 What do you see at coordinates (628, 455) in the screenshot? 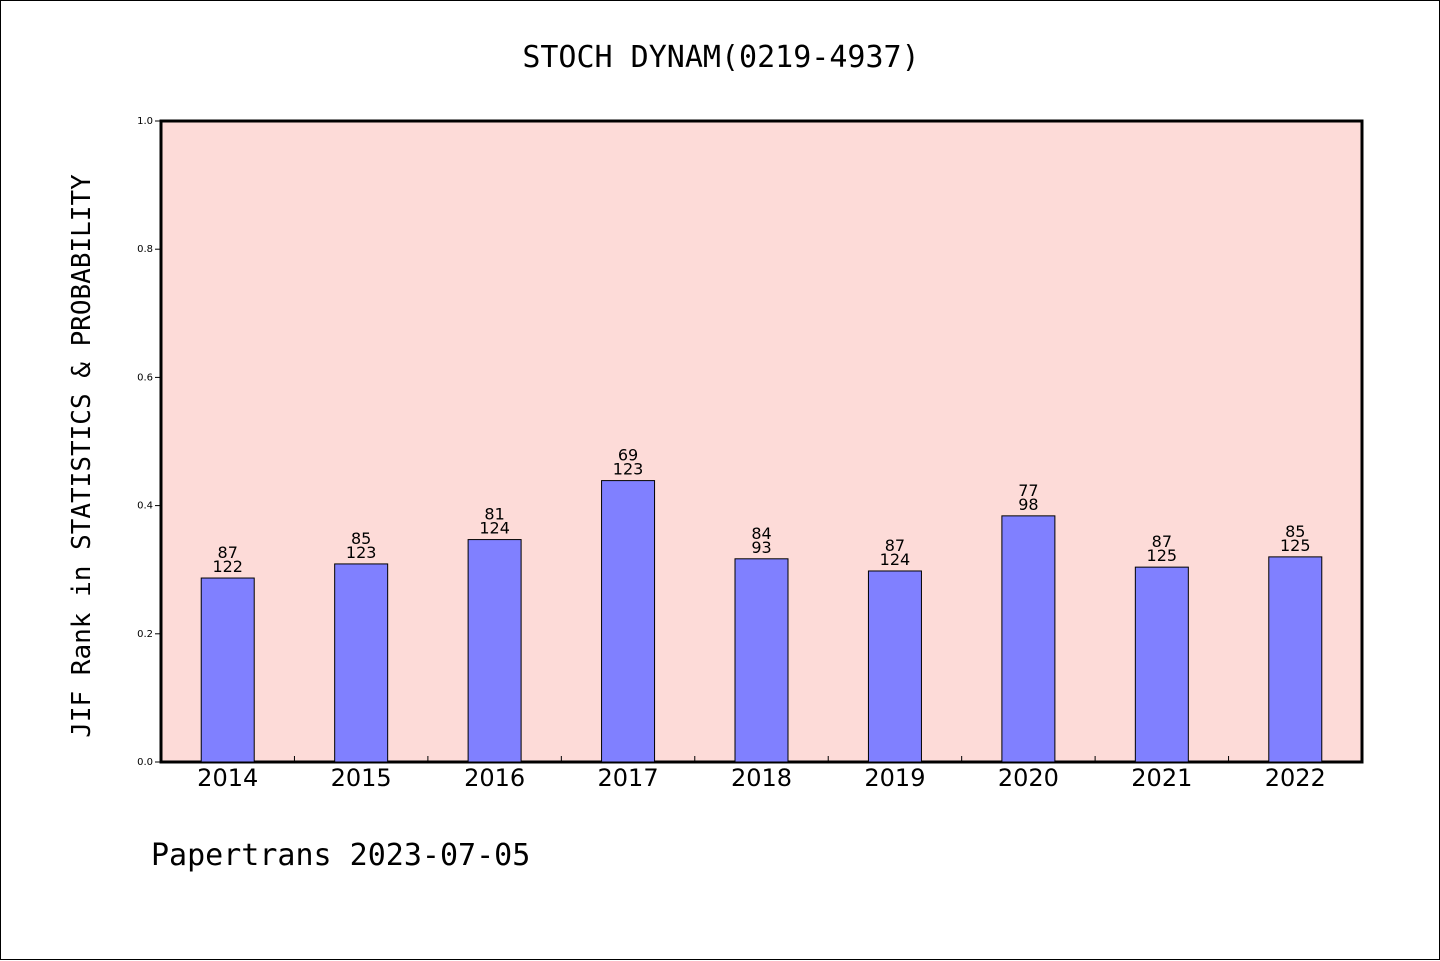
I see `bar-rank-label: 69` at bounding box center [628, 455].